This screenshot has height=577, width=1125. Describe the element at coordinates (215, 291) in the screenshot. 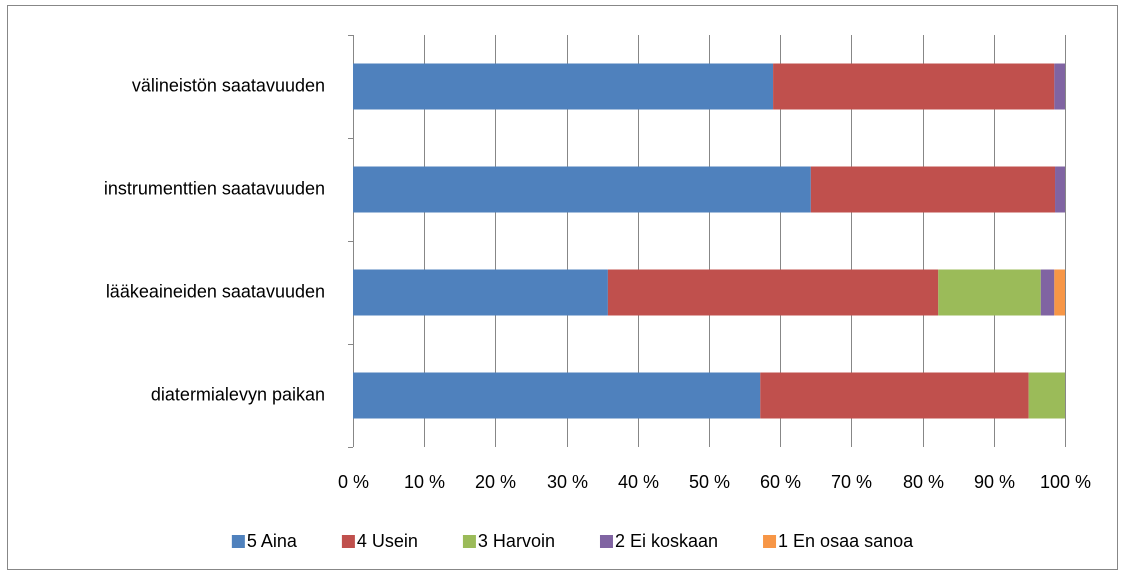

I see `y-tick-label: lääkeaineiden saatavuuden` at that location.